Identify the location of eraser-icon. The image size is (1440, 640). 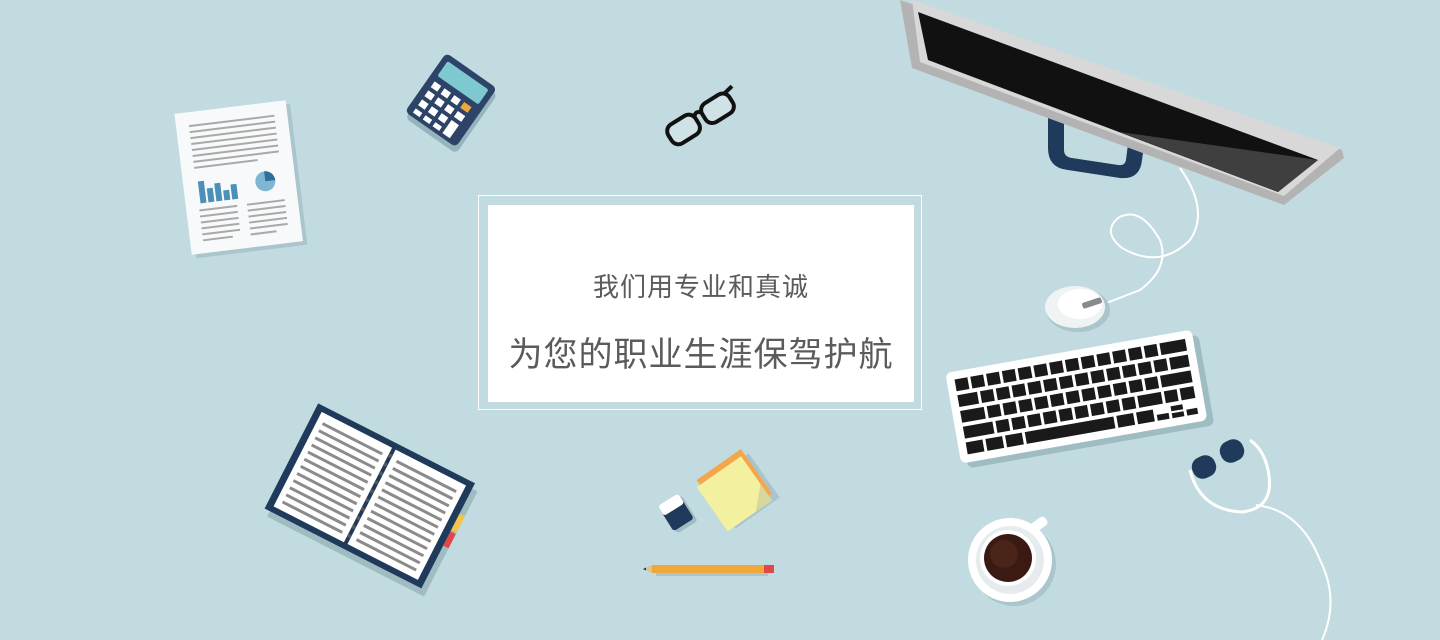
(677, 513).